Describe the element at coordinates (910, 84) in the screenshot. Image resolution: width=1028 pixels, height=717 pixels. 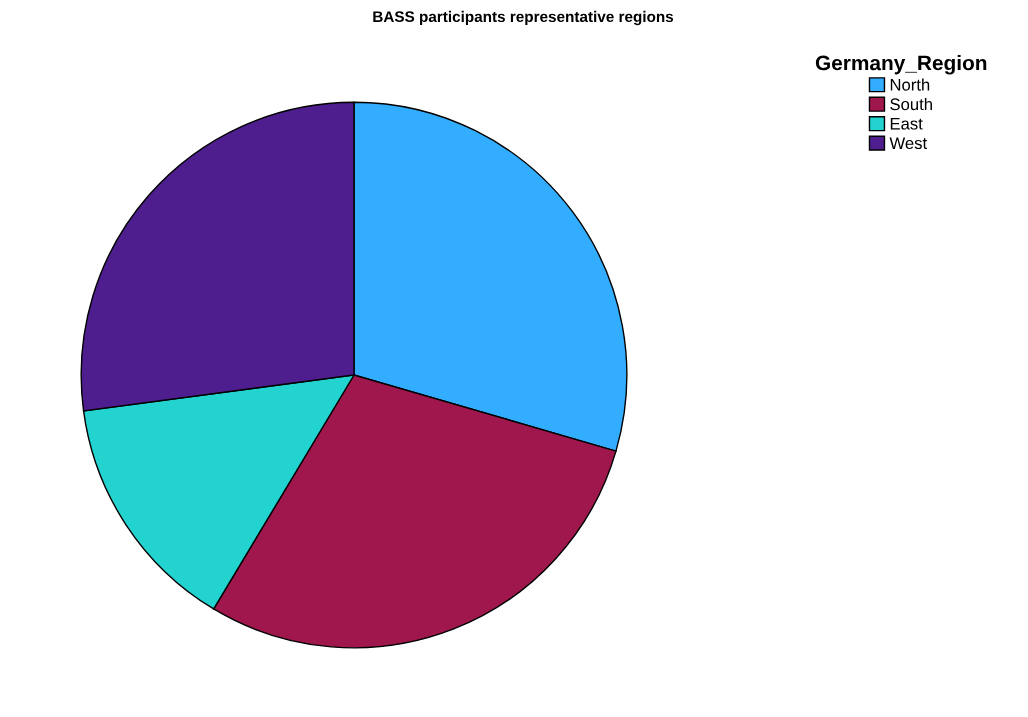
I see `legend-label: North` at that location.